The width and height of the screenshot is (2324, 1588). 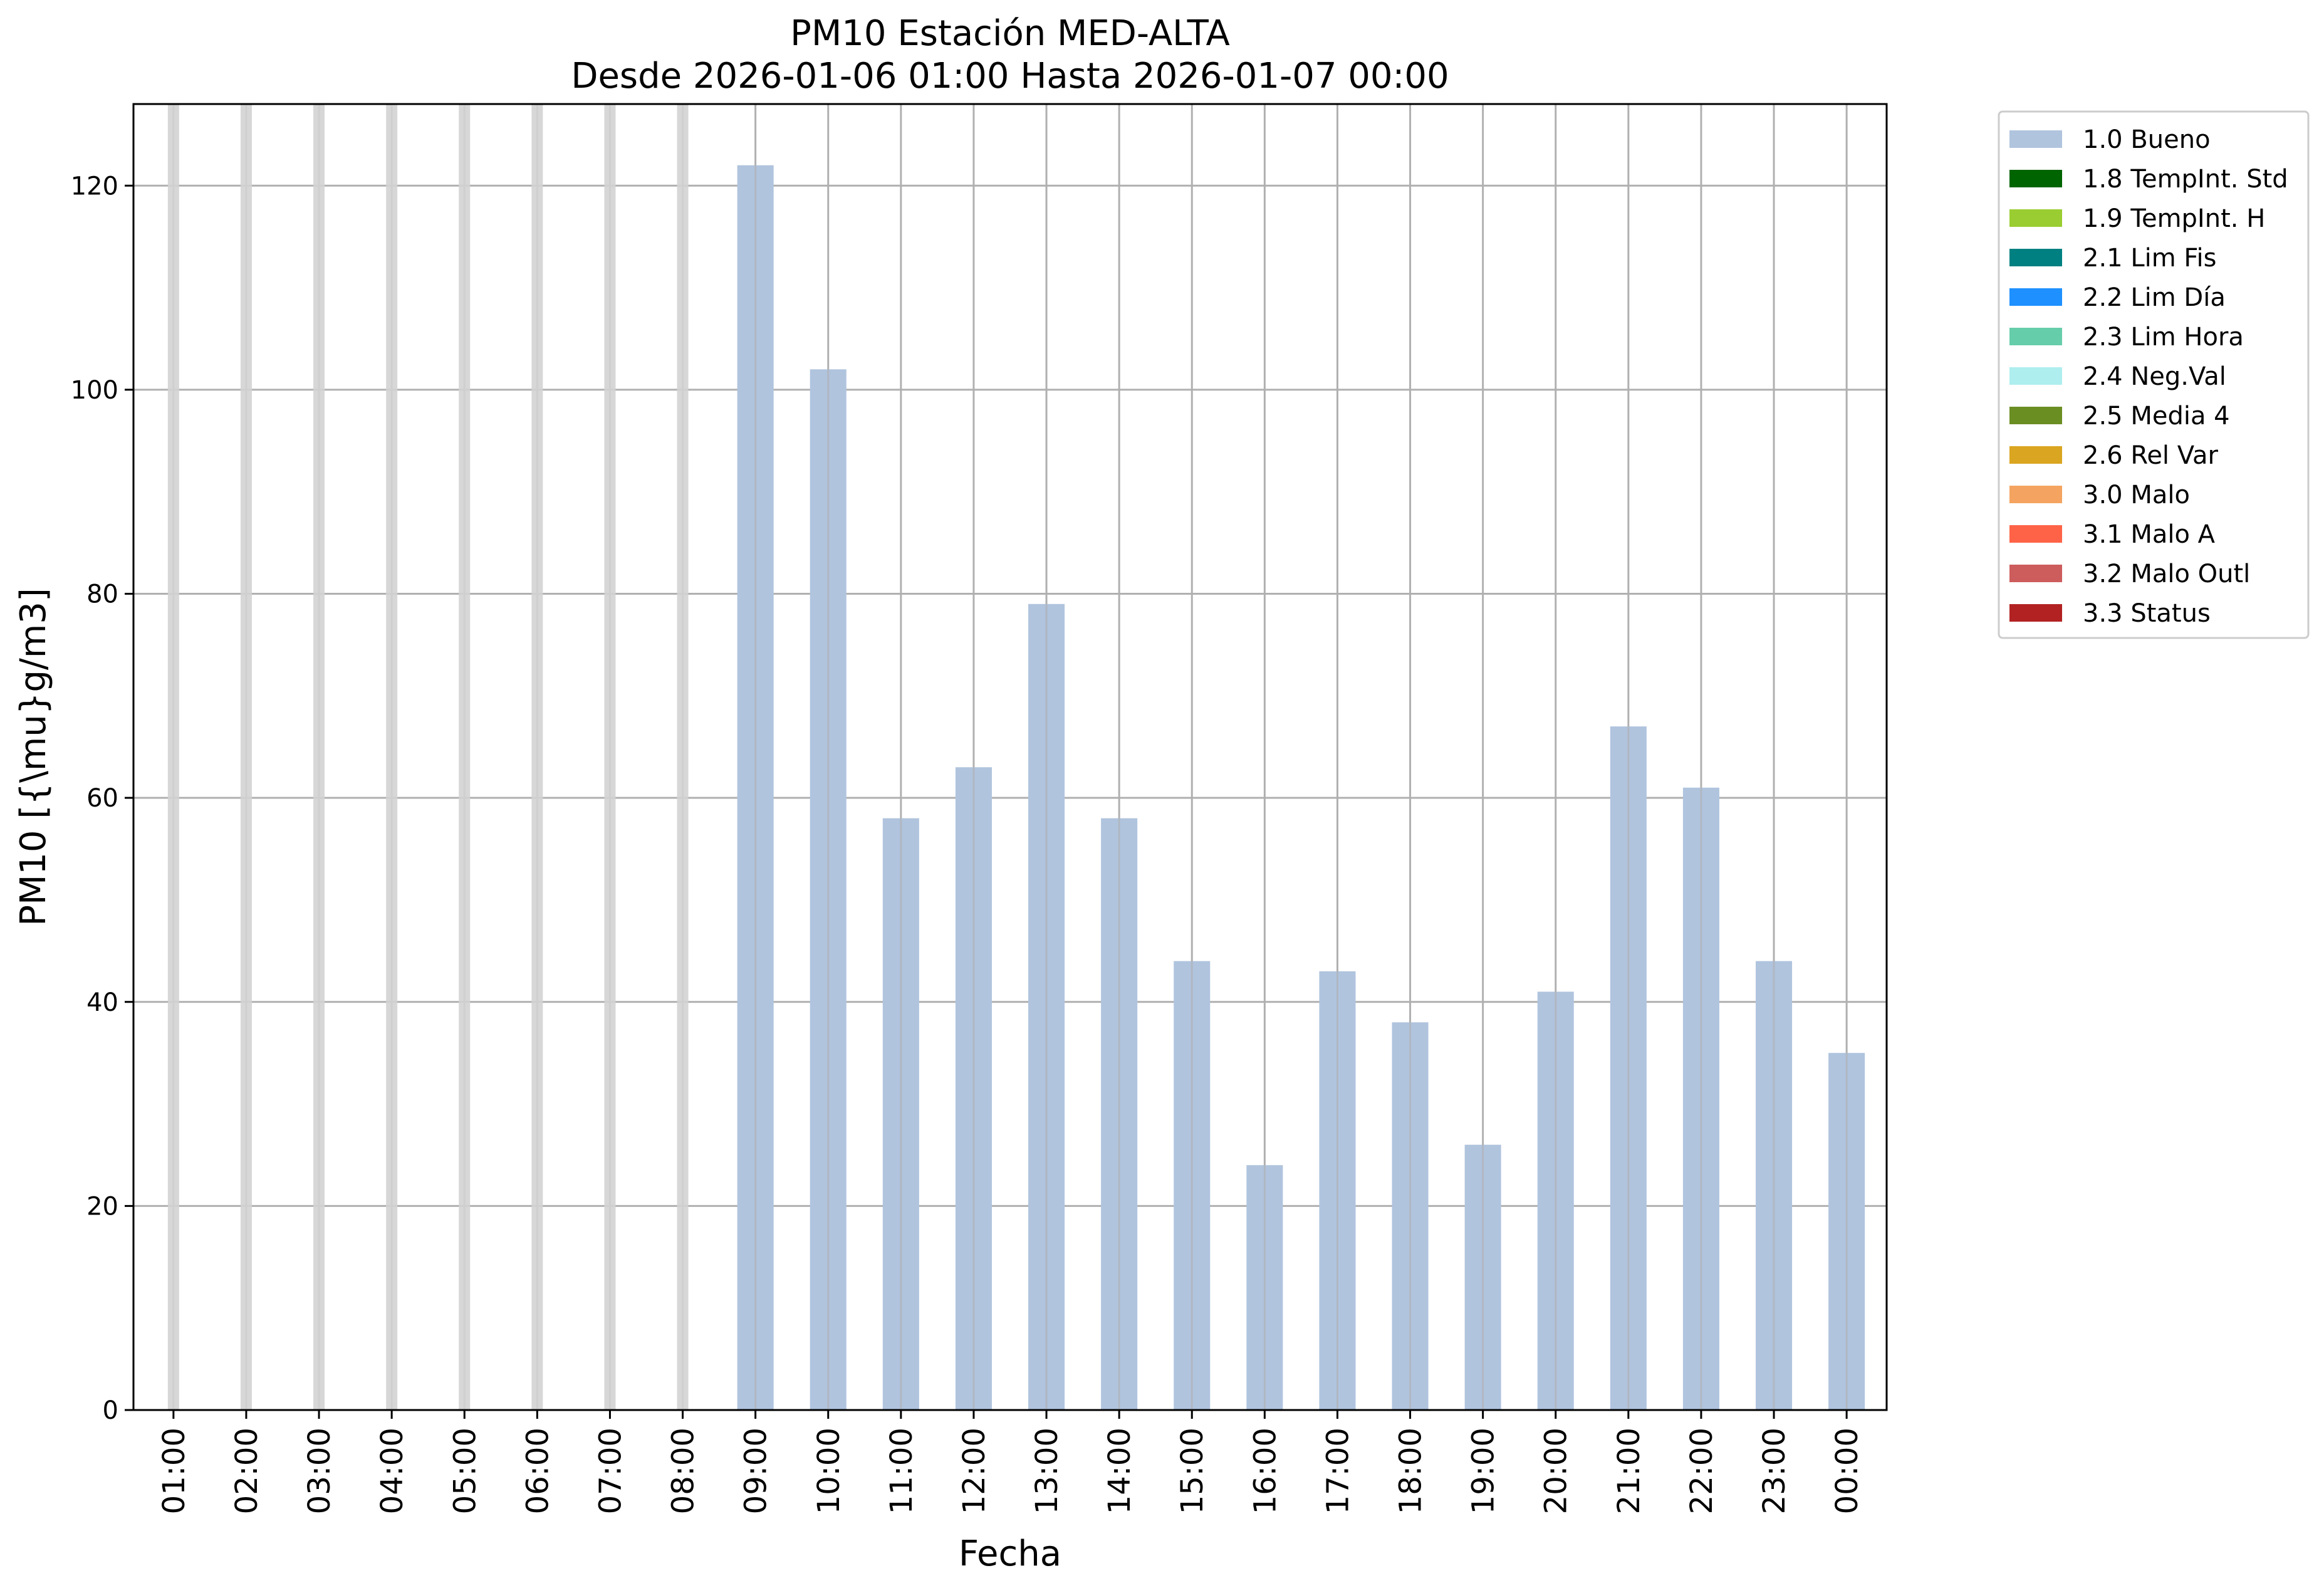 I want to click on x-tick-label: 08:00, so click(x=683, y=1471).